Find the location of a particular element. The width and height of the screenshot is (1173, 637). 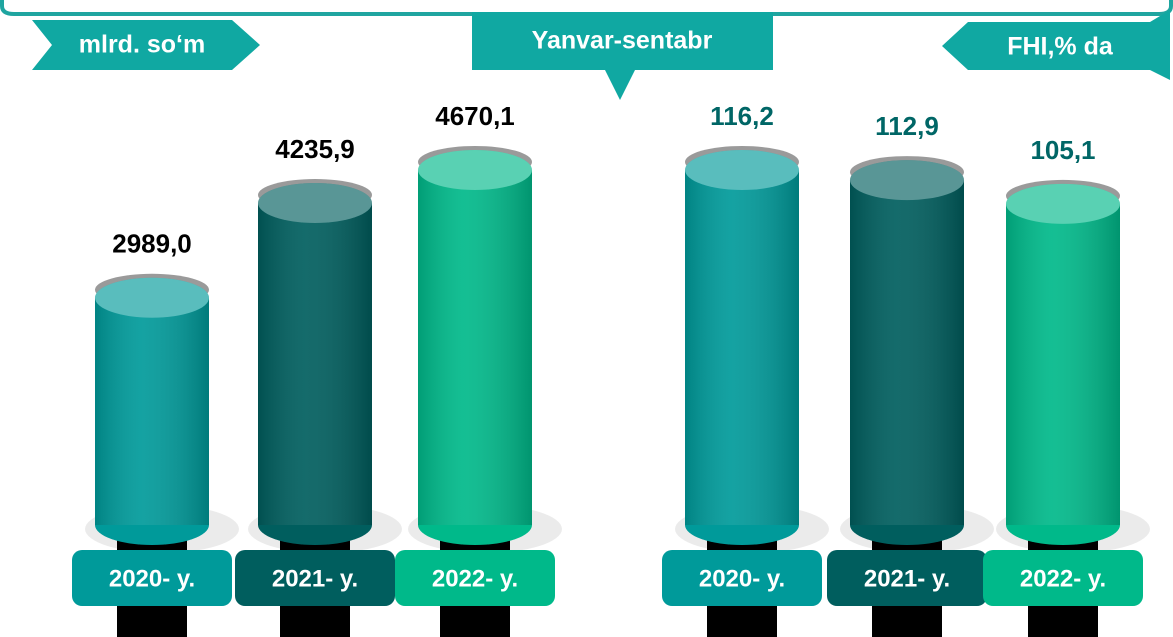

value-label: 112,9 is located at coordinates (907, 126).